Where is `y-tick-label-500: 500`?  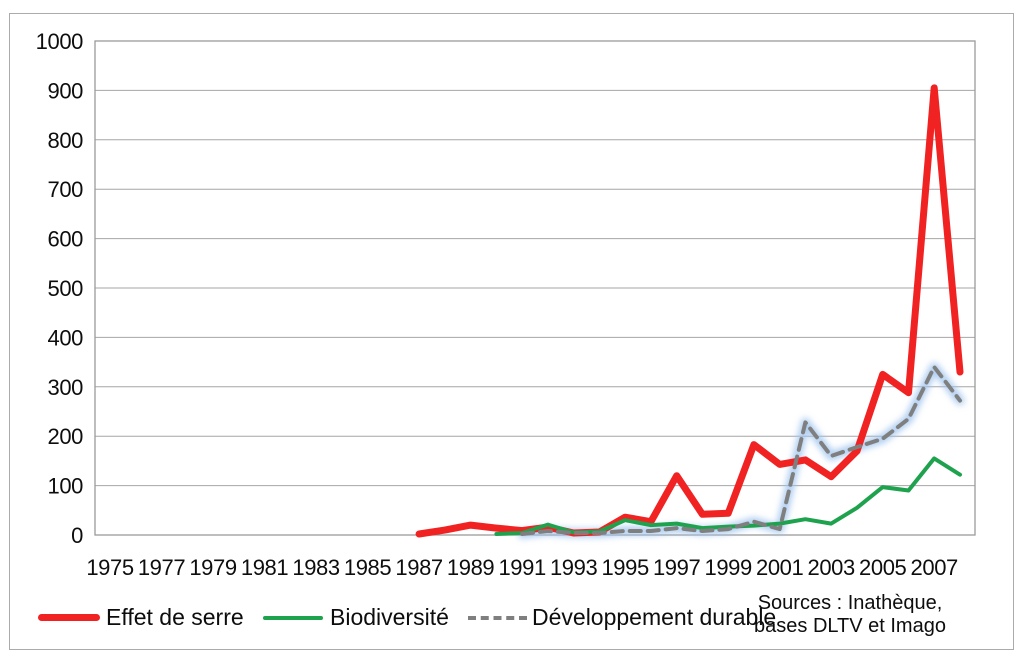
y-tick-label-500: 500 is located at coordinates (65, 288).